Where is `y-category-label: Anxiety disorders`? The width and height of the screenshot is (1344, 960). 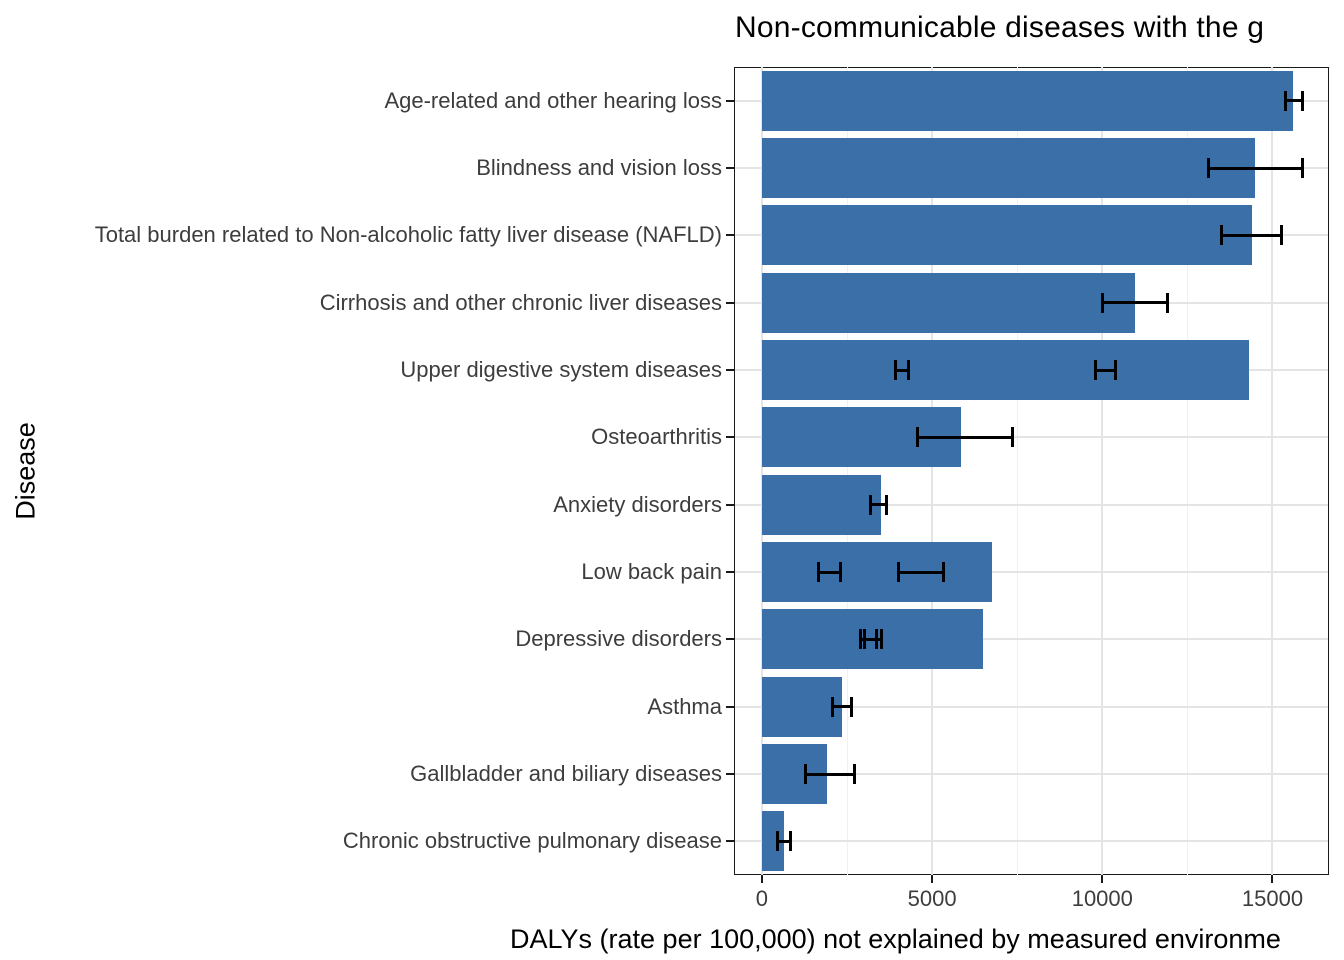 y-category-label: Anxiety disorders is located at coordinates (637, 504).